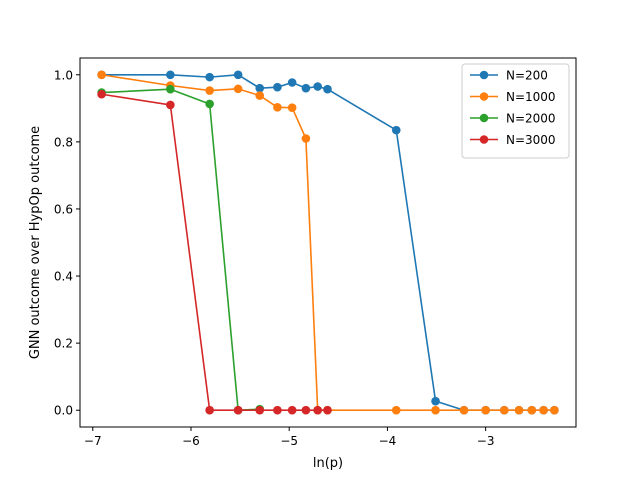  I want to click on legend-entry: N=1000, so click(513, 97).